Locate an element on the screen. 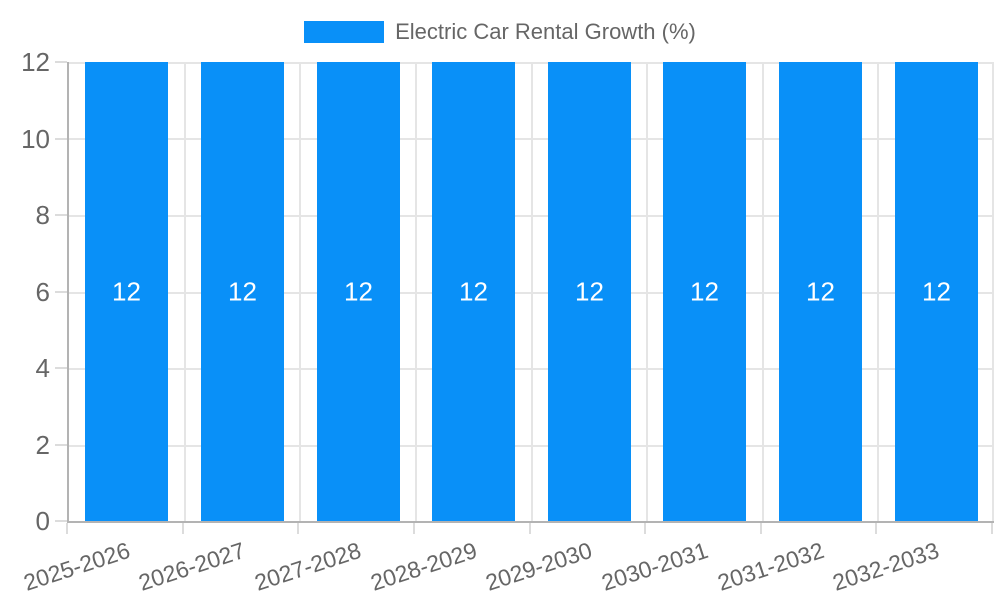  x-axis-label: 2031-2032 is located at coordinates (771, 566).